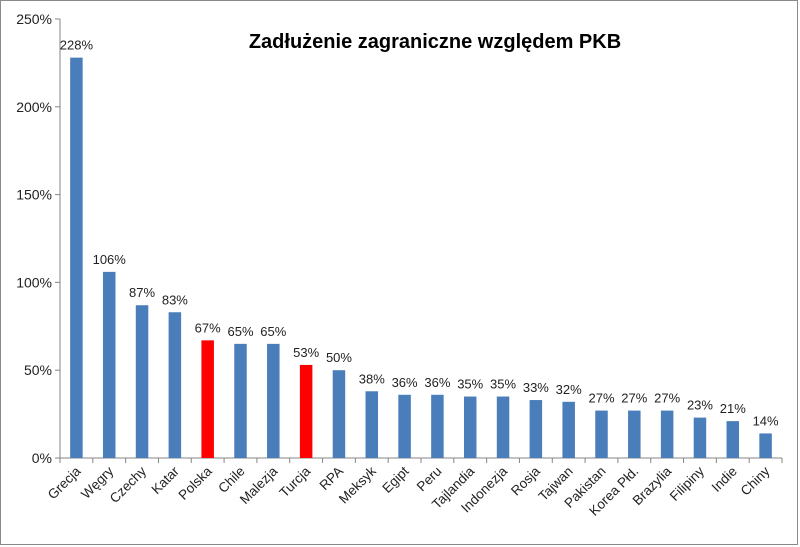 This screenshot has width=800, height=547. I want to click on category-label: Egipt, so click(395, 479).